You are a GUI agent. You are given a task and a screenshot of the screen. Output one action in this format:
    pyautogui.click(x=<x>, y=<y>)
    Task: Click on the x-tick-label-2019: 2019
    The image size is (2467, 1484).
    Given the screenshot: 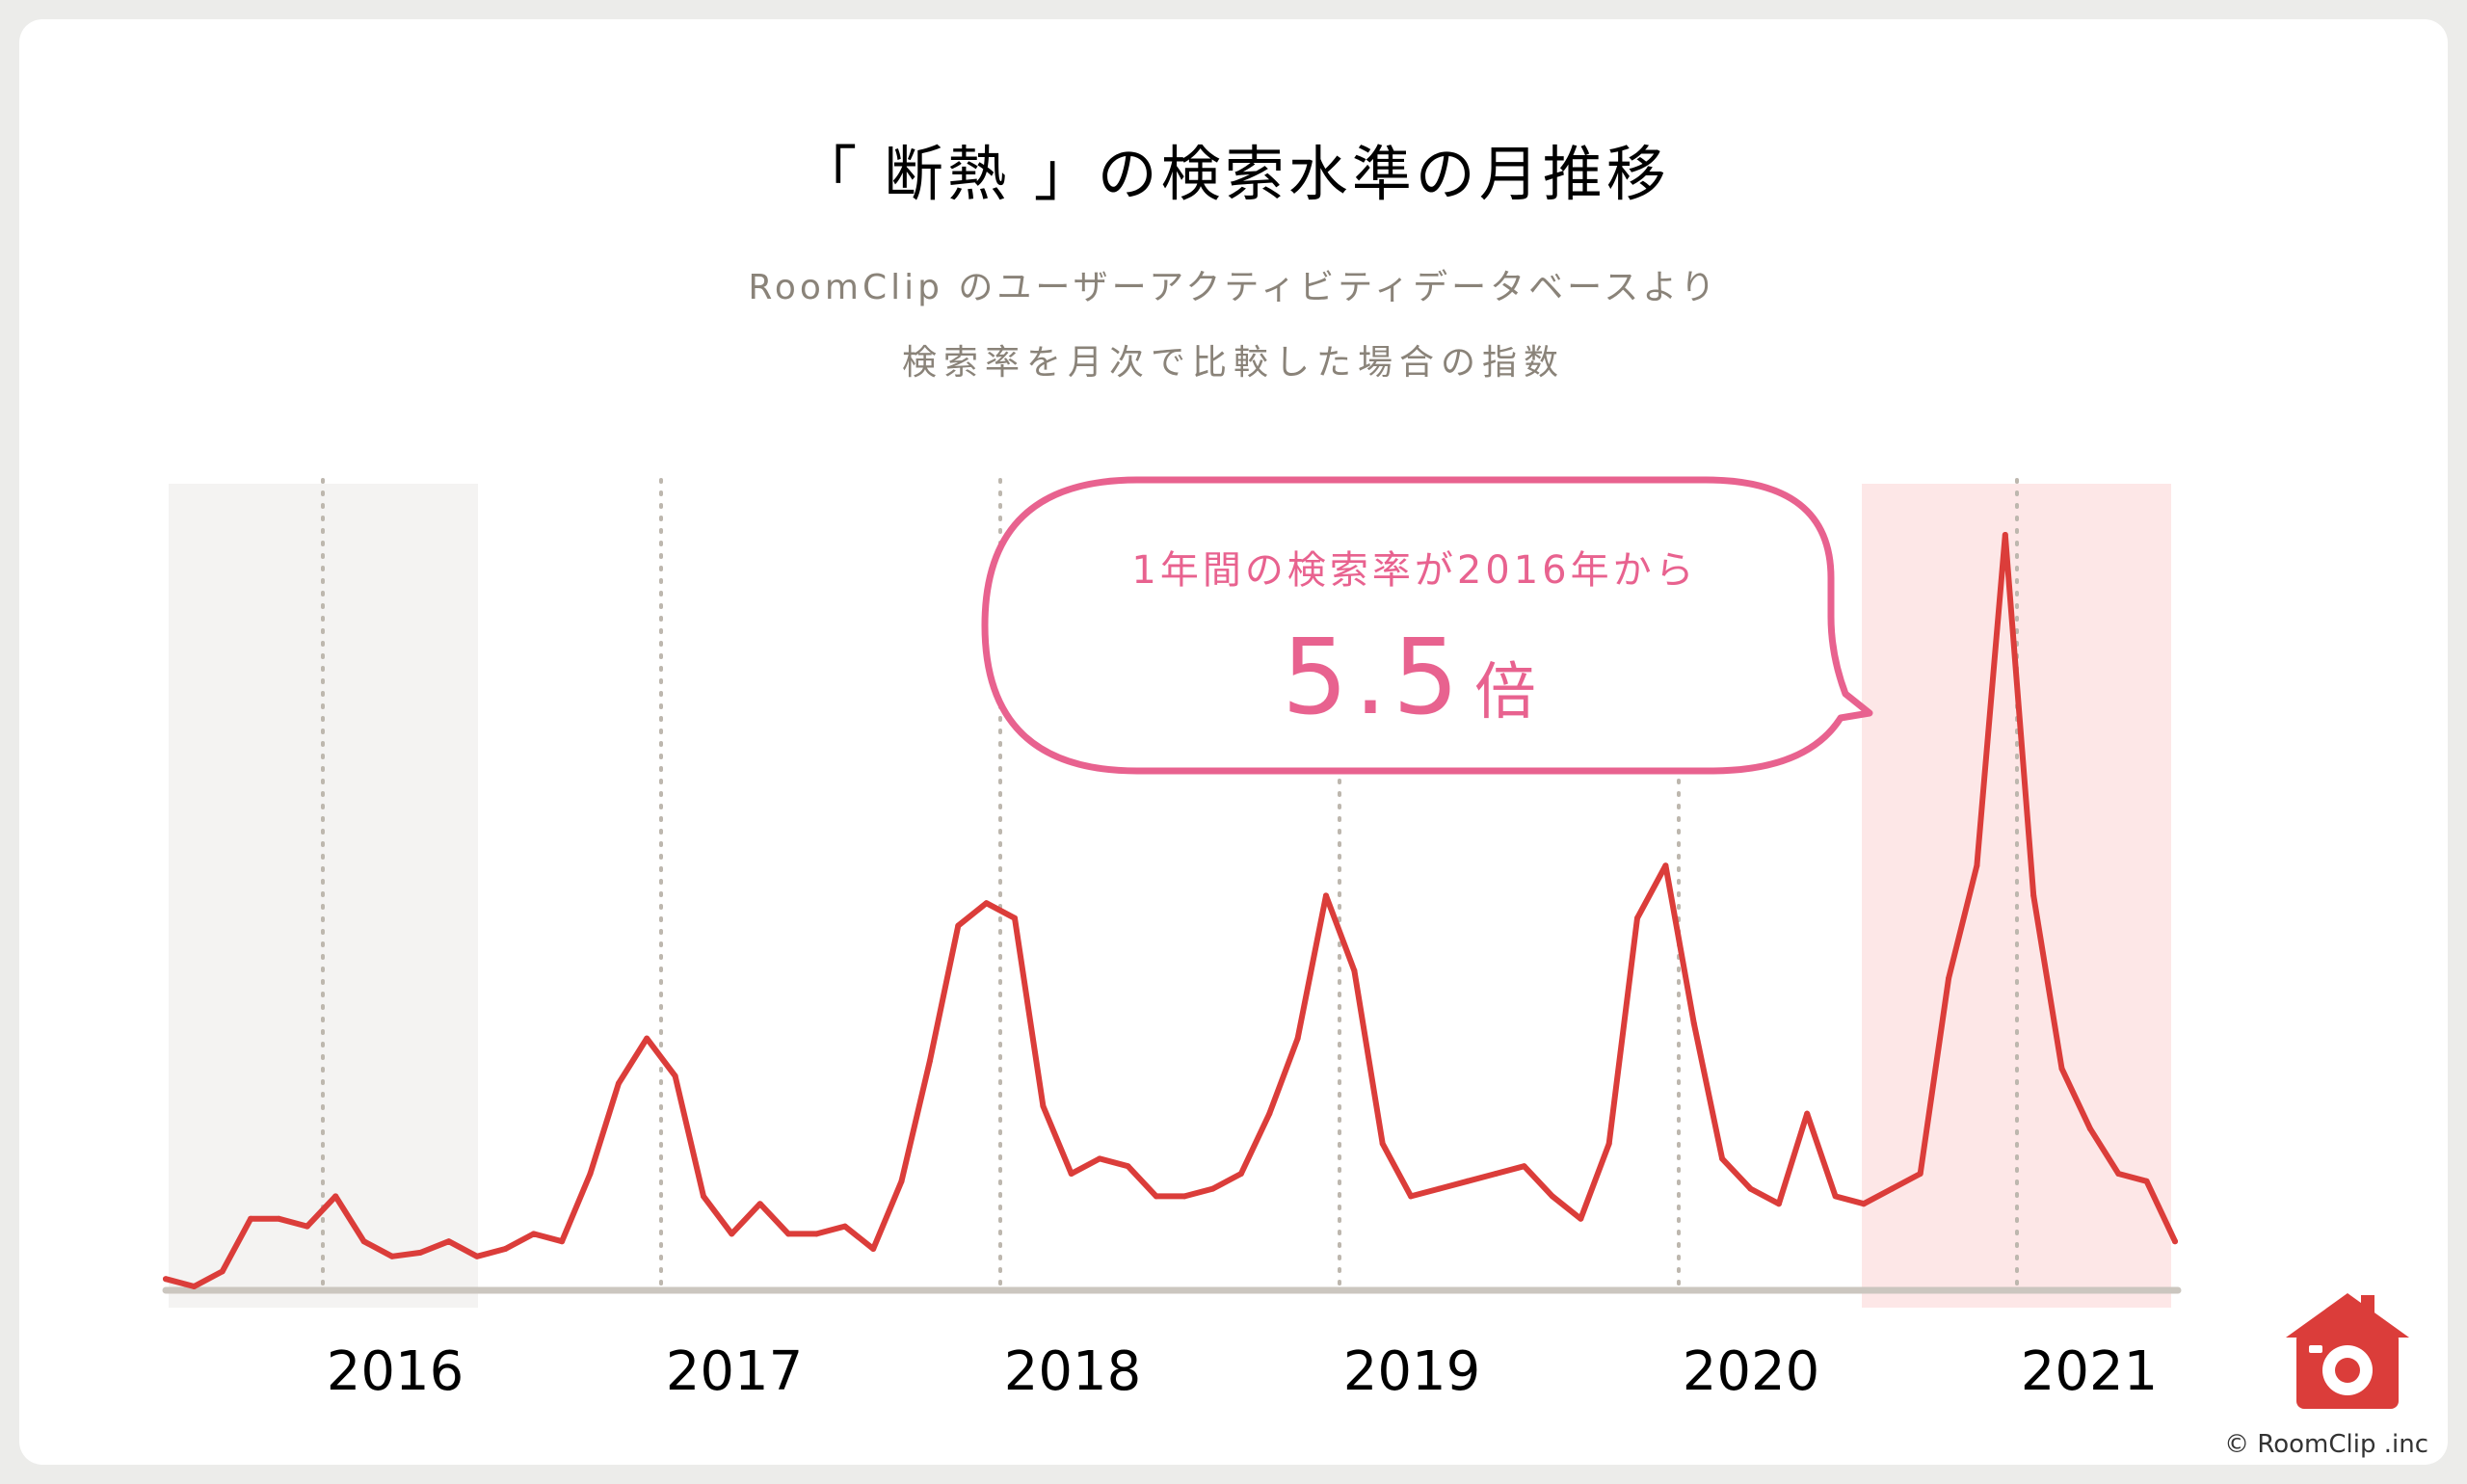 What is the action you would take?
    pyautogui.click(x=1412, y=1371)
    